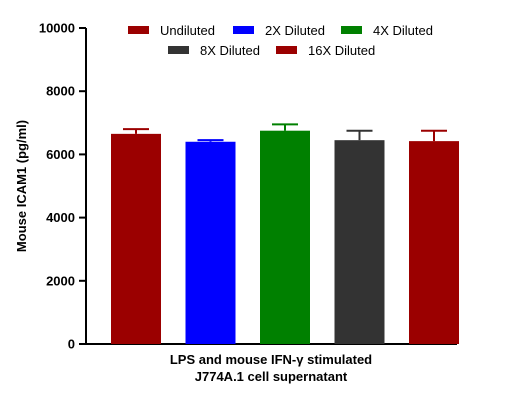  Describe the element at coordinates (230, 50) in the screenshot. I see `legend-label: 8X Diluted` at that location.